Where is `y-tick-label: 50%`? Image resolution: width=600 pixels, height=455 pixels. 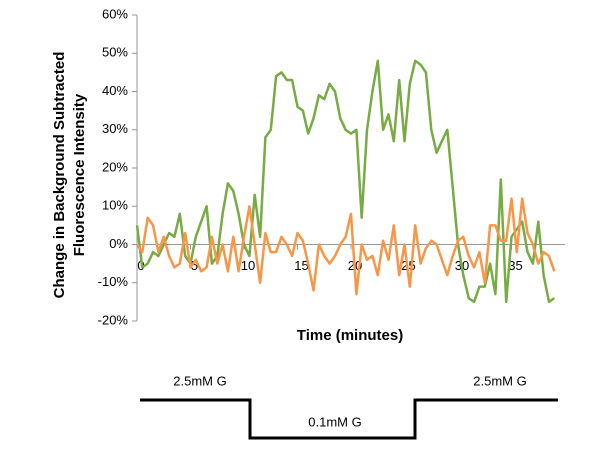
y-tick-label: 50% is located at coordinates (115, 52).